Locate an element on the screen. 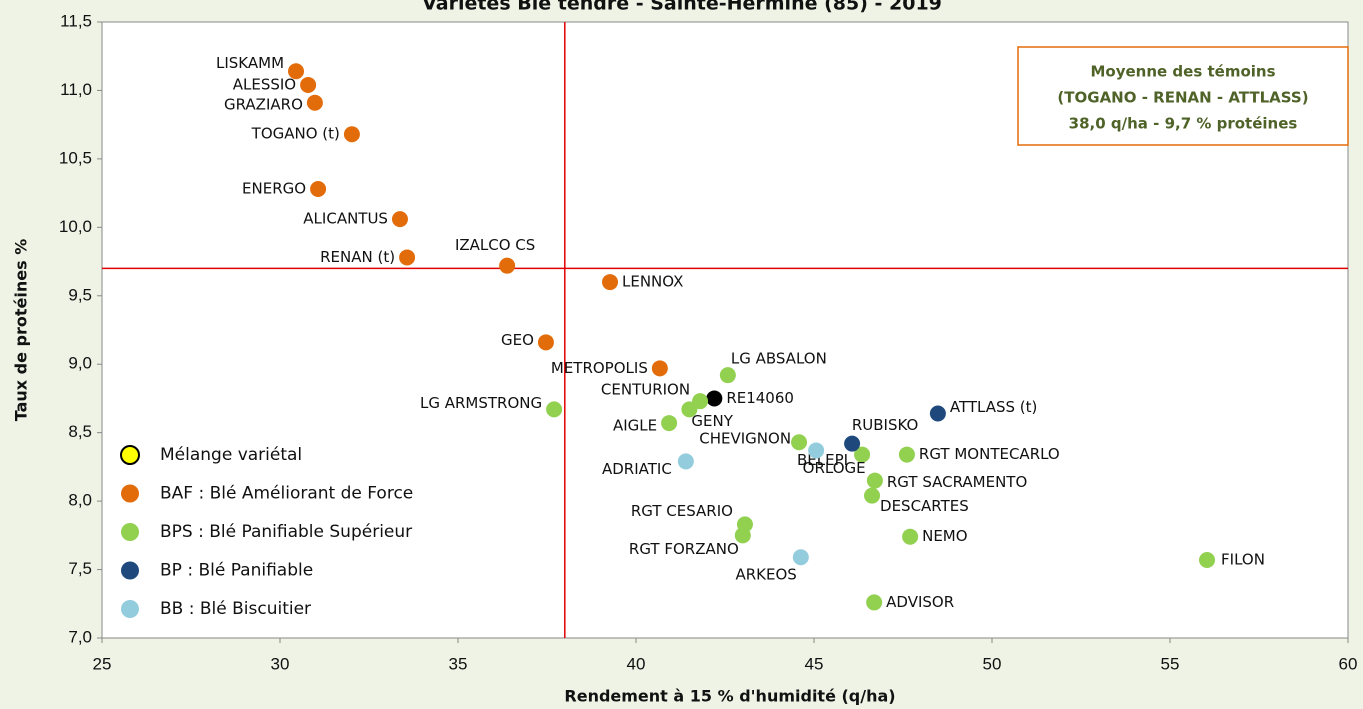 The width and height of the screenshot is (1363, 709). x-tick-label: 40 is located at coordinates (636, 663).